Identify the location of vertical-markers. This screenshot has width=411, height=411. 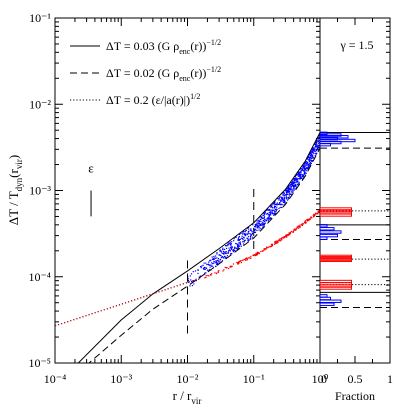
(221, 260).